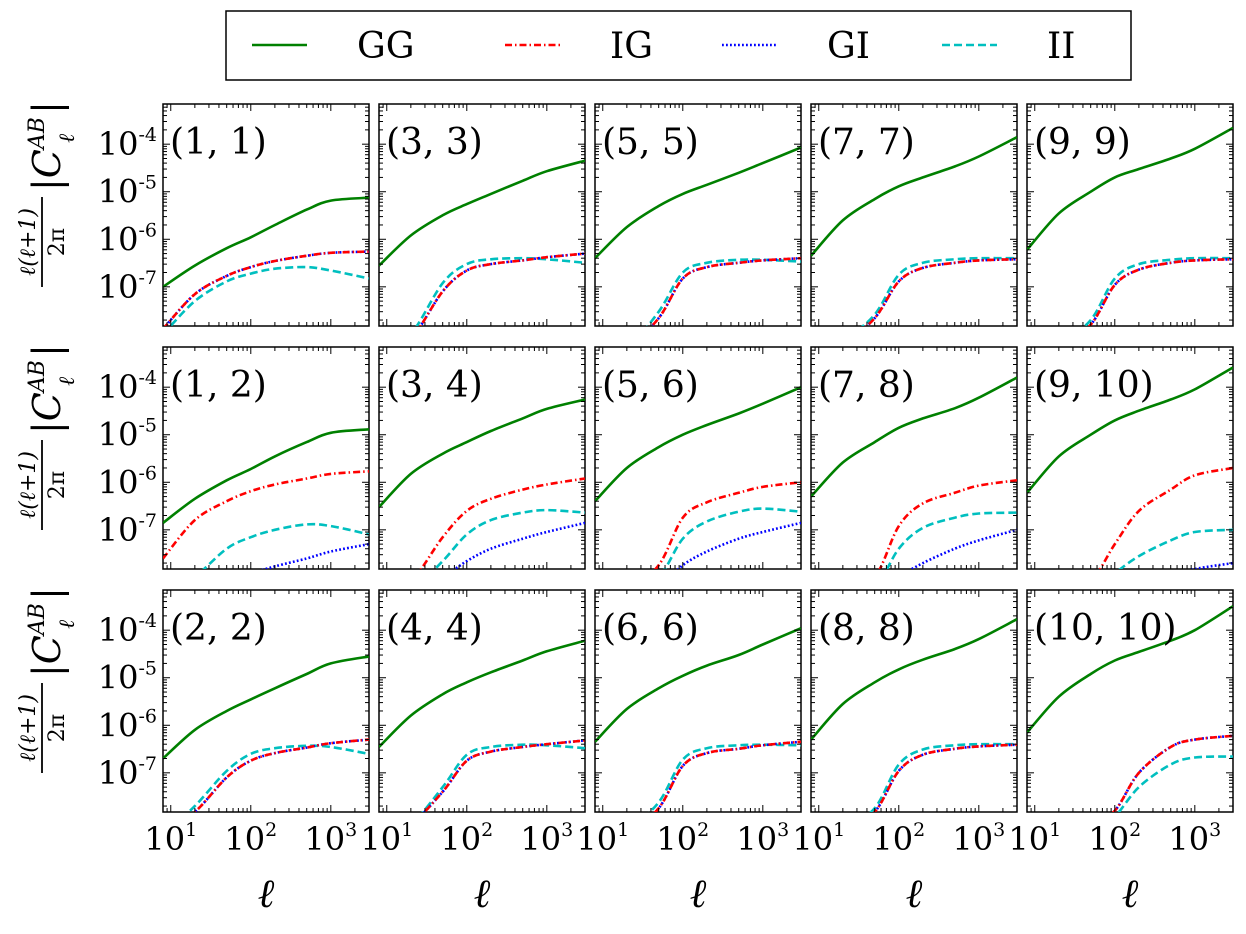 Image resolution: width=1246 pixels, height=934 pixels. What do you see at coordinates (386, 46) in the screenshot?
I see `legend-label-gg: GG` at bounding box center [386, 46].